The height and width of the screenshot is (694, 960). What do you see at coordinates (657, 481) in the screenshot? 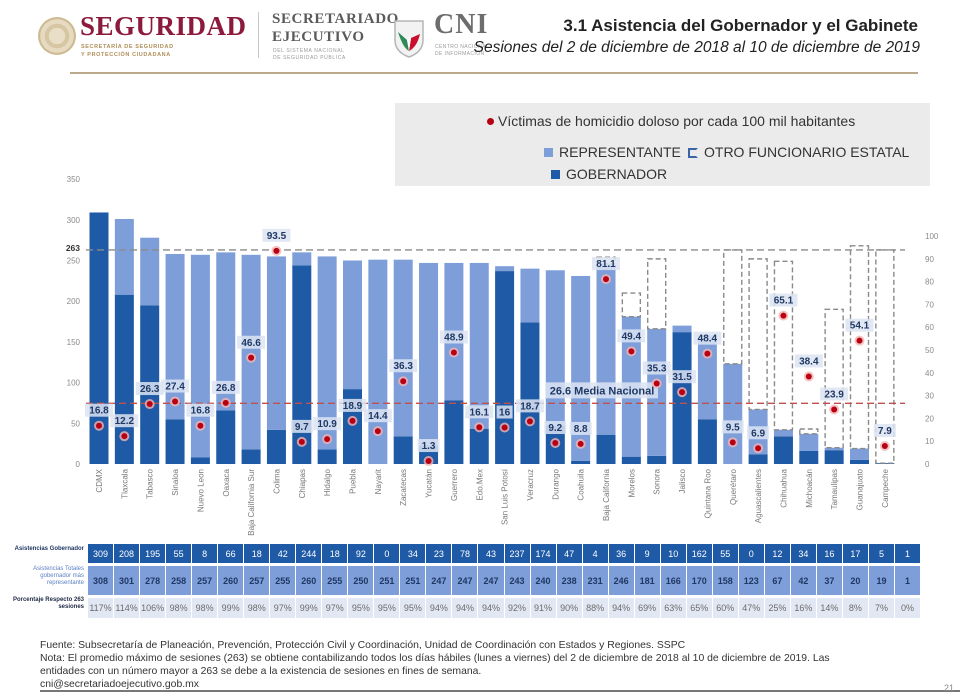
I see `x-tick-label: Sonora` at bounding box center [657, 481].